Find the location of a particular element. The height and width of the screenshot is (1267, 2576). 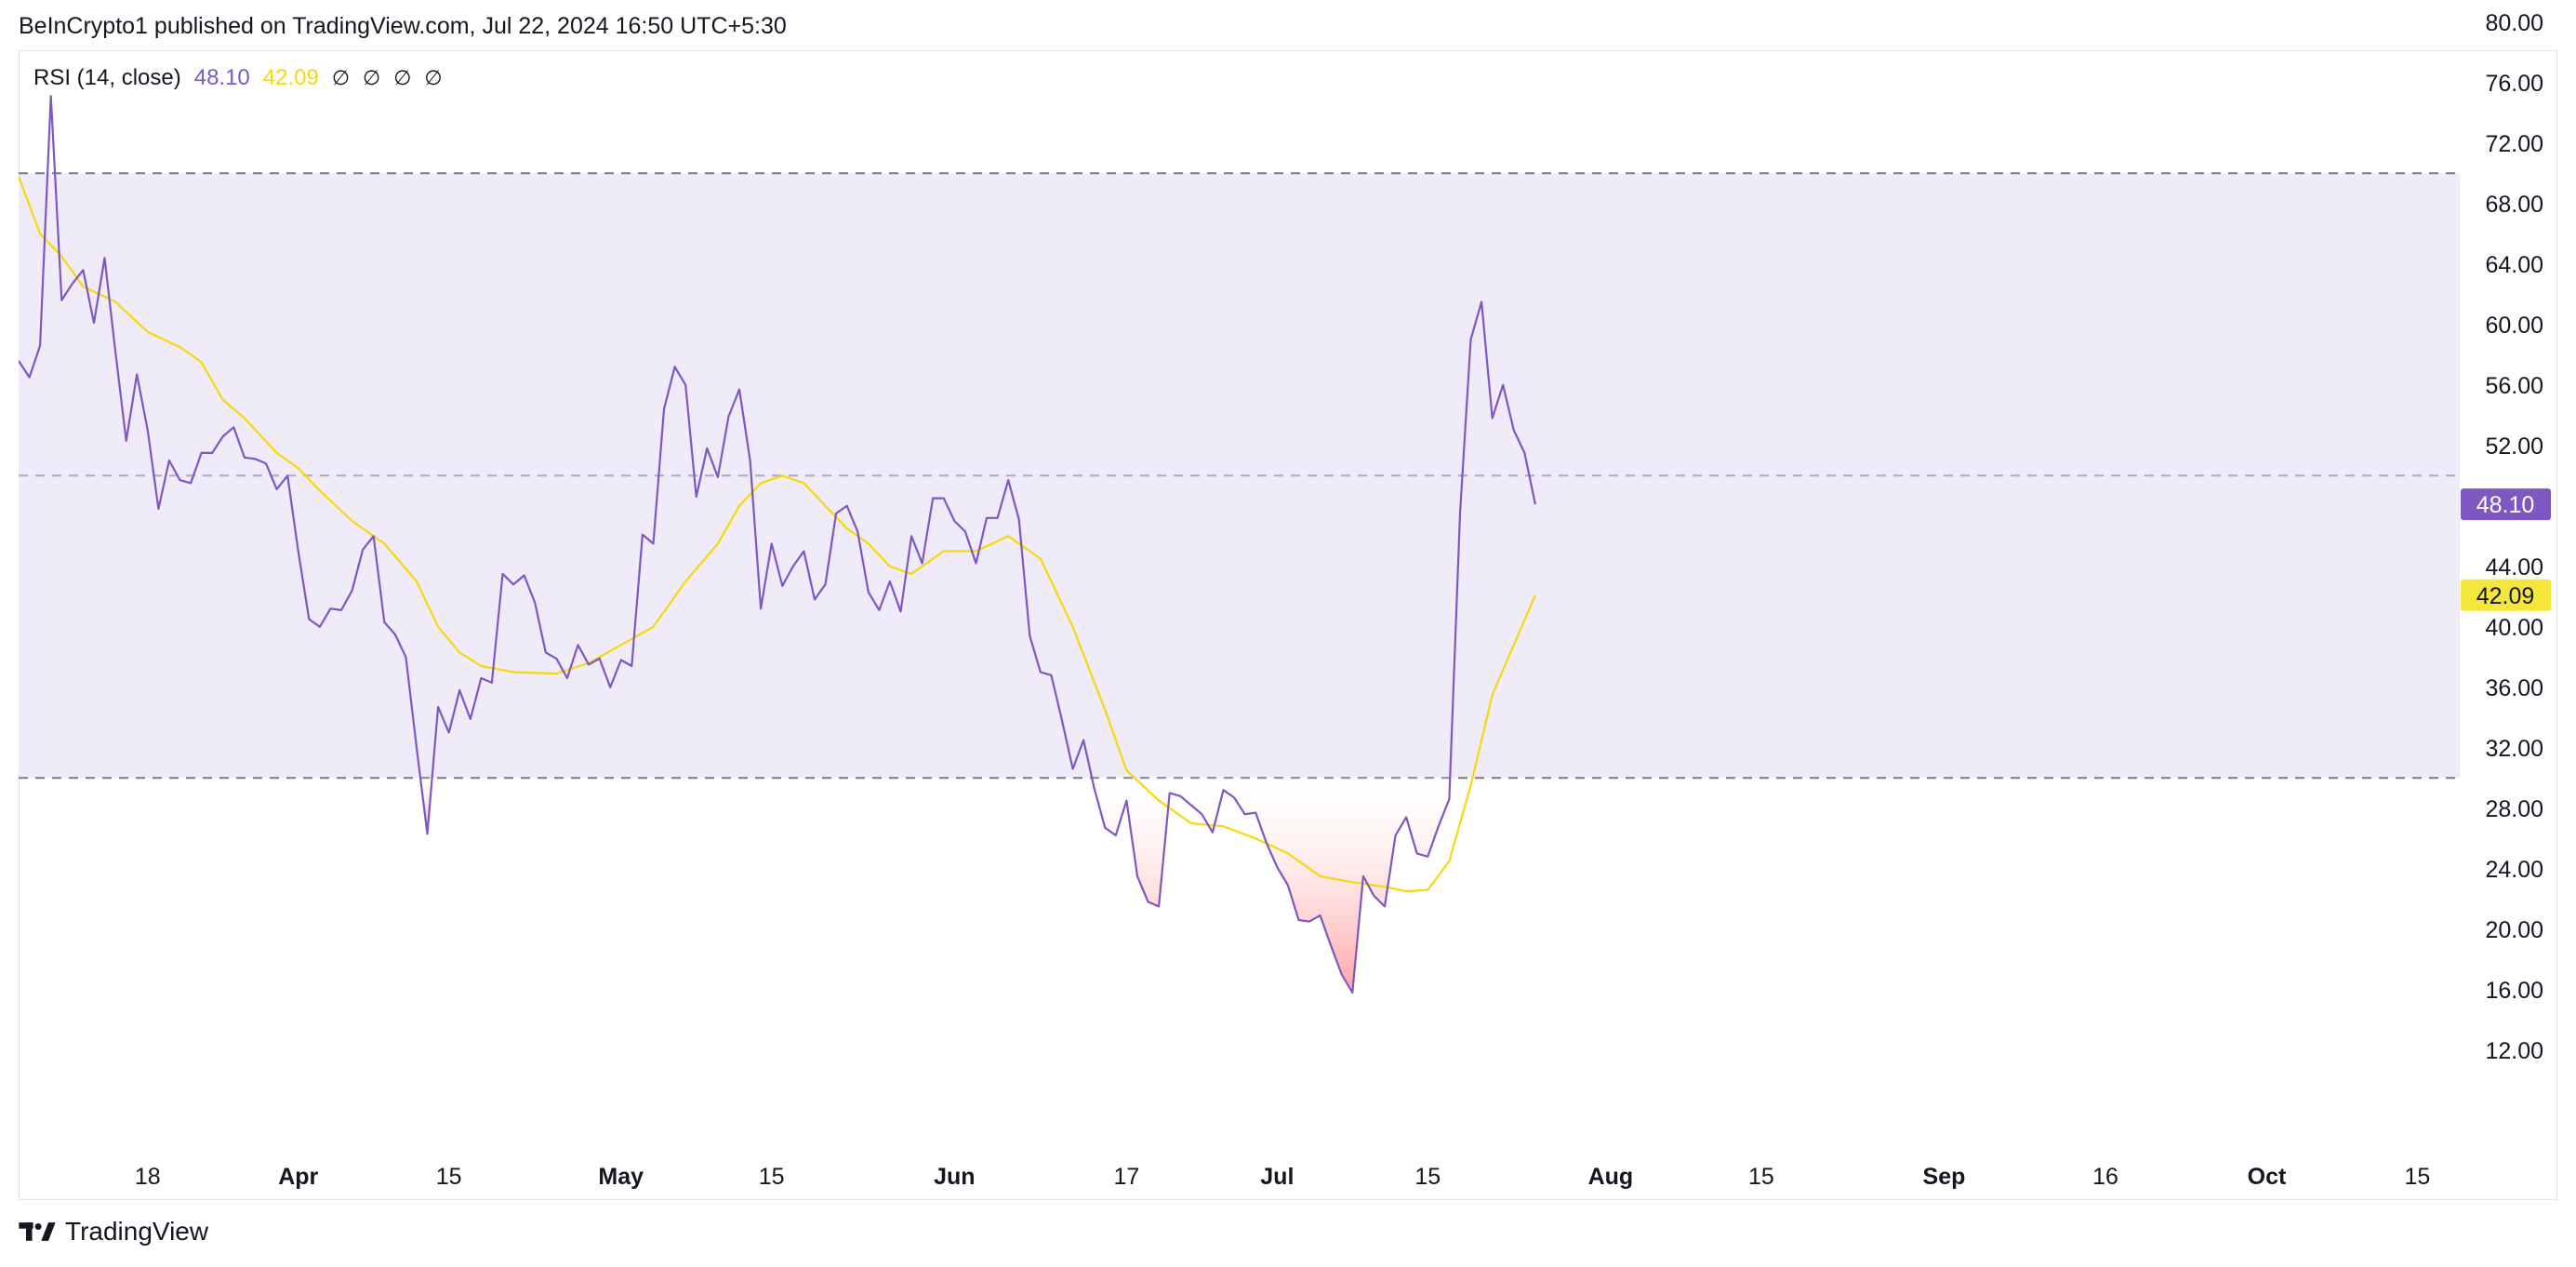

rsi-last-badge-bg is located at coordinates (2506, 505).